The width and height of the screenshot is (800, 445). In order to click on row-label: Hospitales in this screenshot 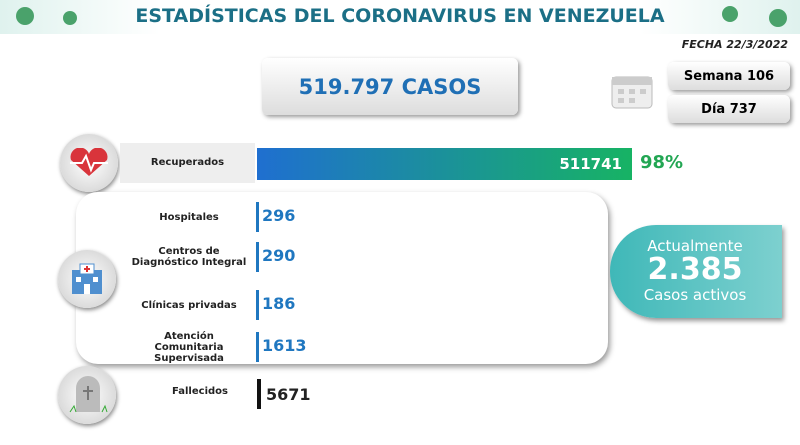, I will do `click(189, 217)`.